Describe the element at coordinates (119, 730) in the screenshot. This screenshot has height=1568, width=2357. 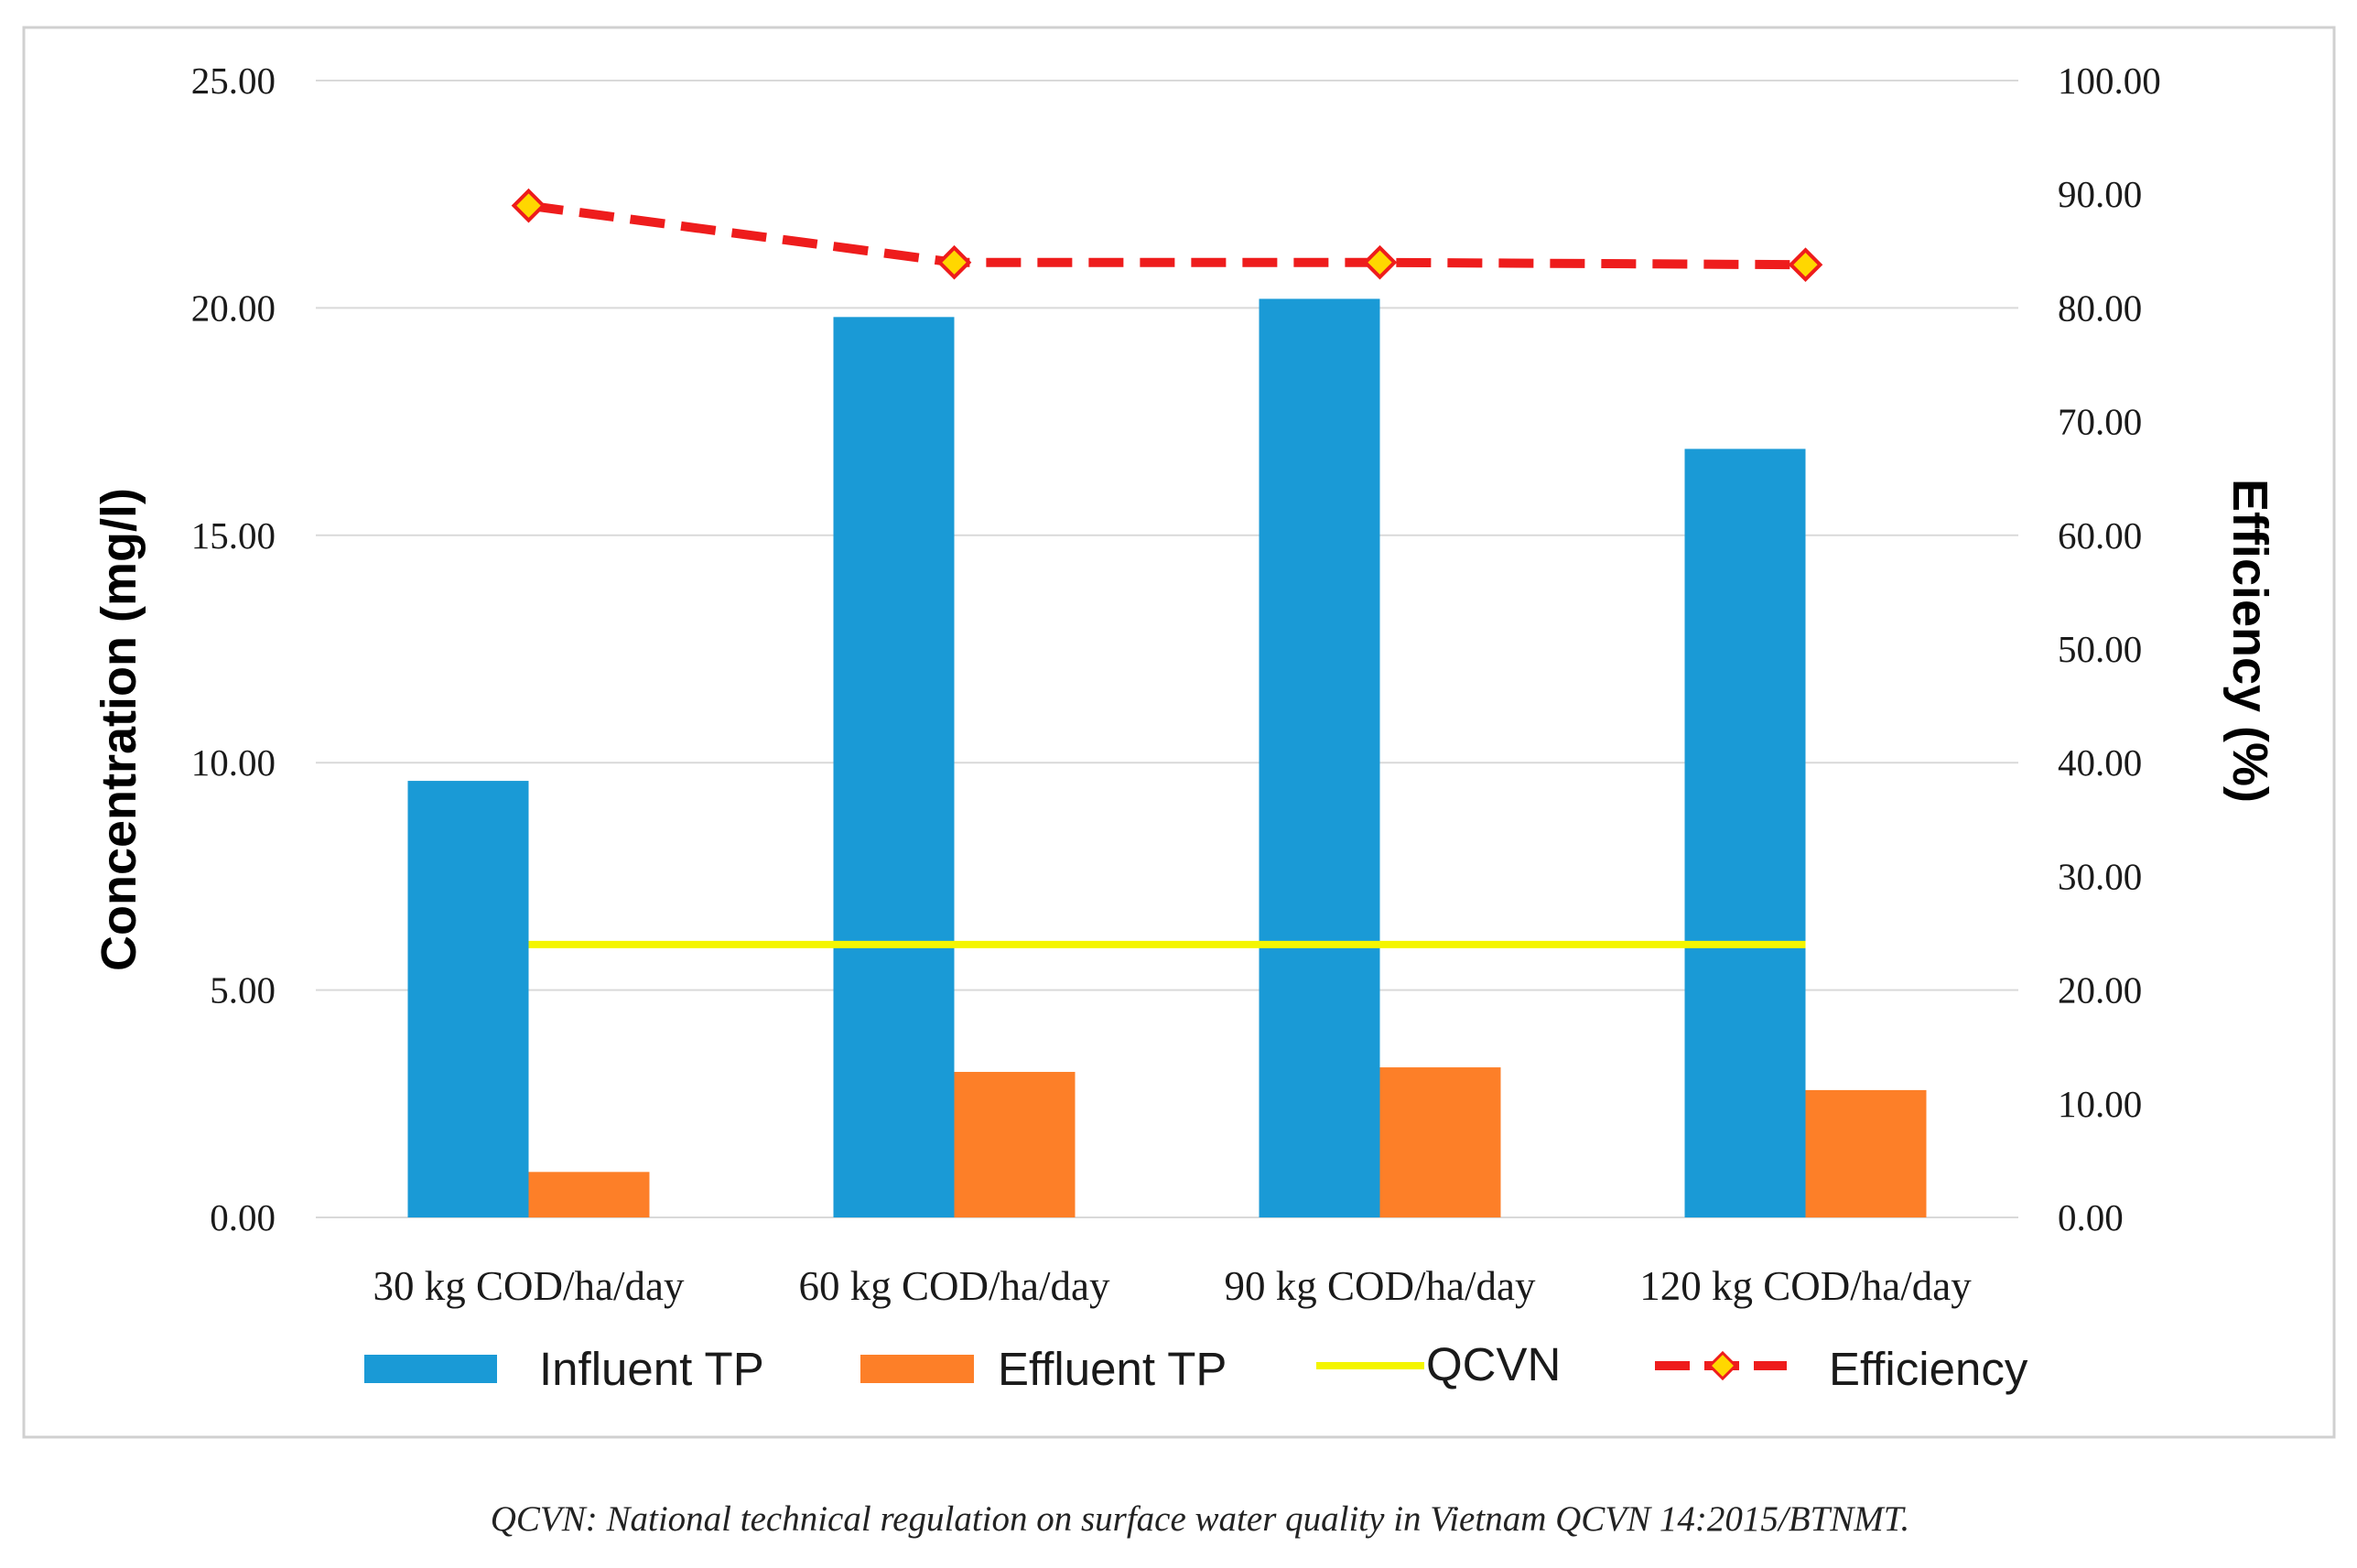
I see `y-axis-title: Concentration (mg/l)` at that location.